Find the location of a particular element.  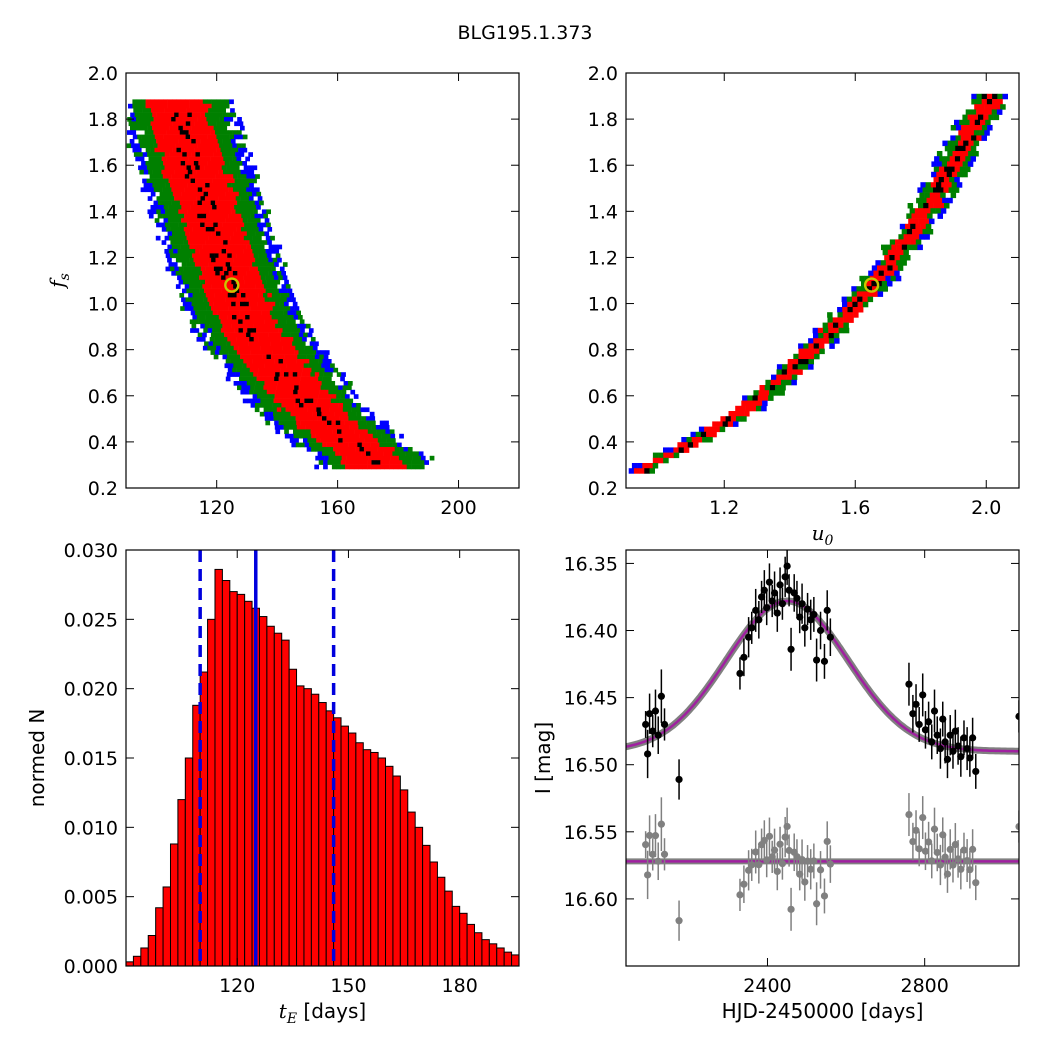

y-tick-label: 16.50 is located at coordinates (591, 766).